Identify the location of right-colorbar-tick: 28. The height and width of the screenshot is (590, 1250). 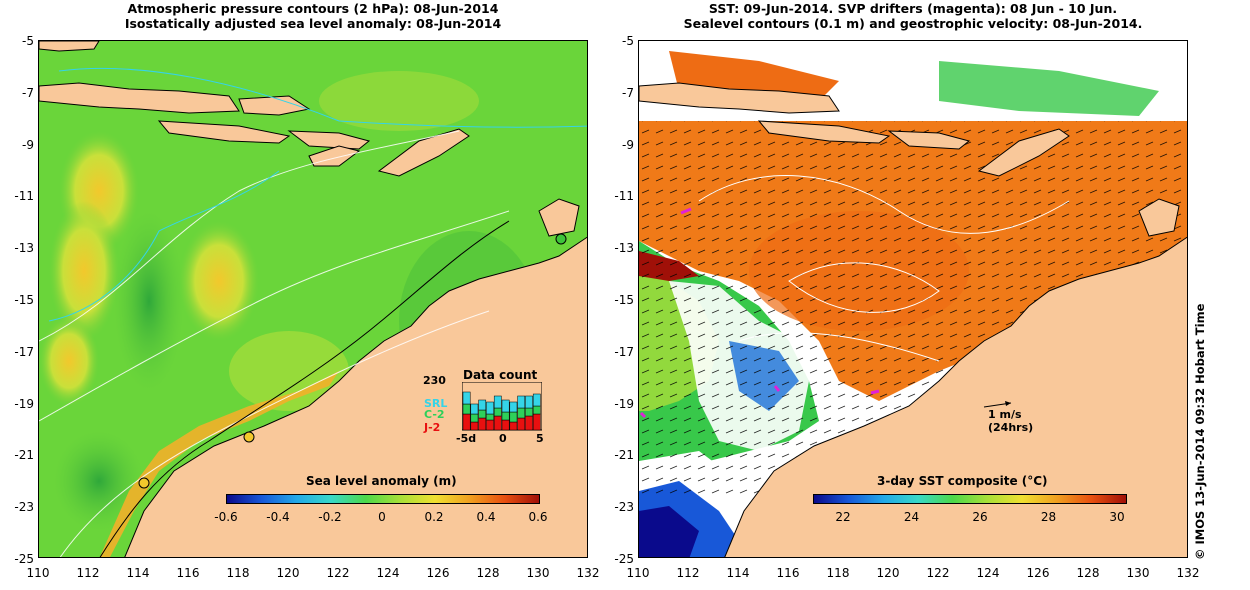
(1048, 517).